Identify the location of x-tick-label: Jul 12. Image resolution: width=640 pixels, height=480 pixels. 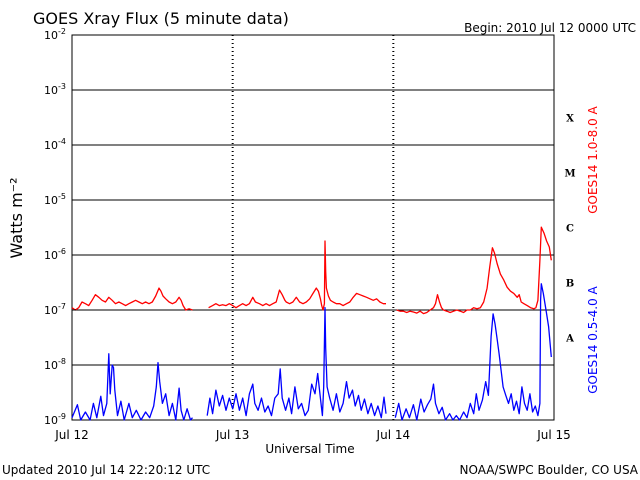
(71, 435).